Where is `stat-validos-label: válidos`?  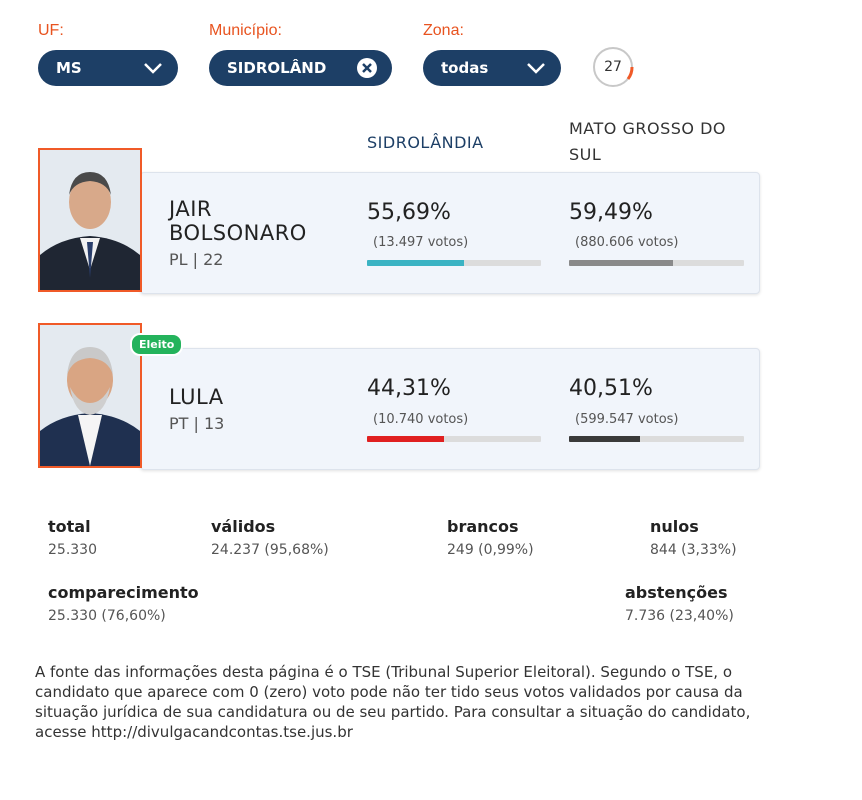 stat-validos-label: válidos is located at coordinates (243, 526).